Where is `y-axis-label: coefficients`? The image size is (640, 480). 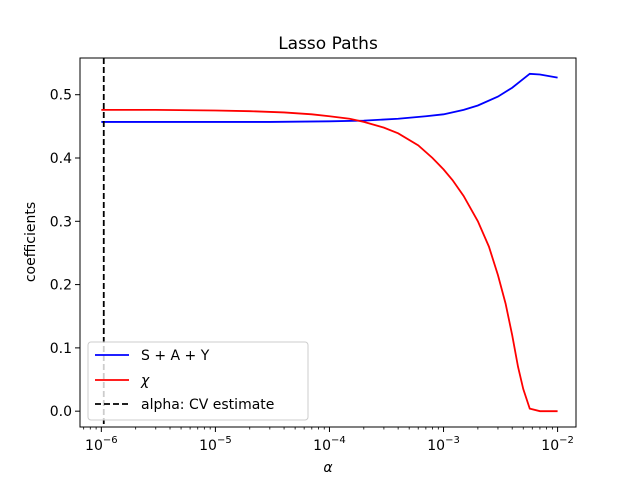 y-axis-label: coefficients is located at coordinates (31, 242).